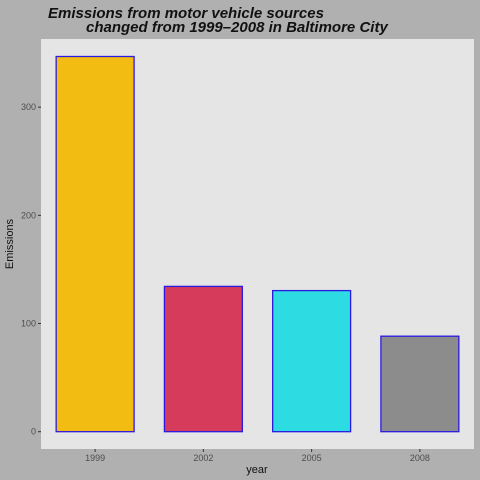 This screenshot has width=480, height=480. Describe the element at coordinates (420, 458) in the screenshot. I see `x-tick-label: 2008` at that location.